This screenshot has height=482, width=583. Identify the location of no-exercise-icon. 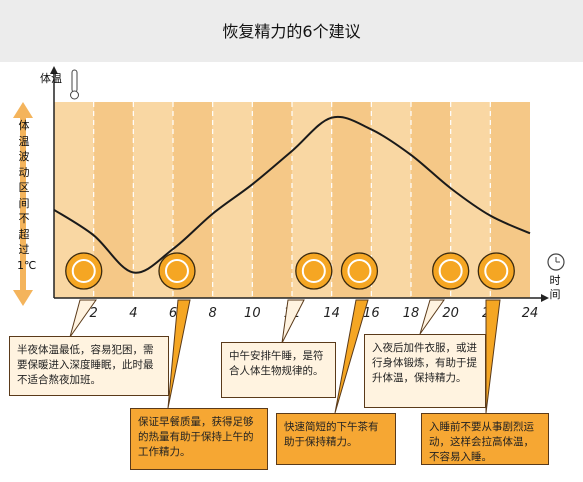
(496, 271).